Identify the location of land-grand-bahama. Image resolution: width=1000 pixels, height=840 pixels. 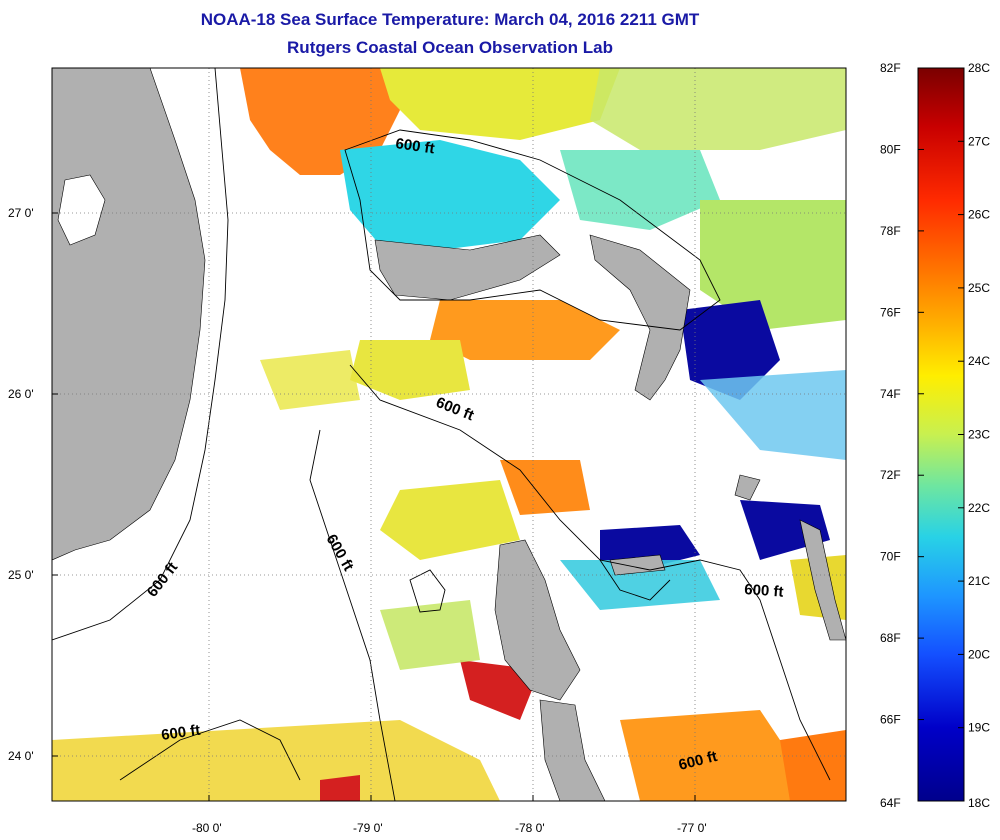
(467, 267).